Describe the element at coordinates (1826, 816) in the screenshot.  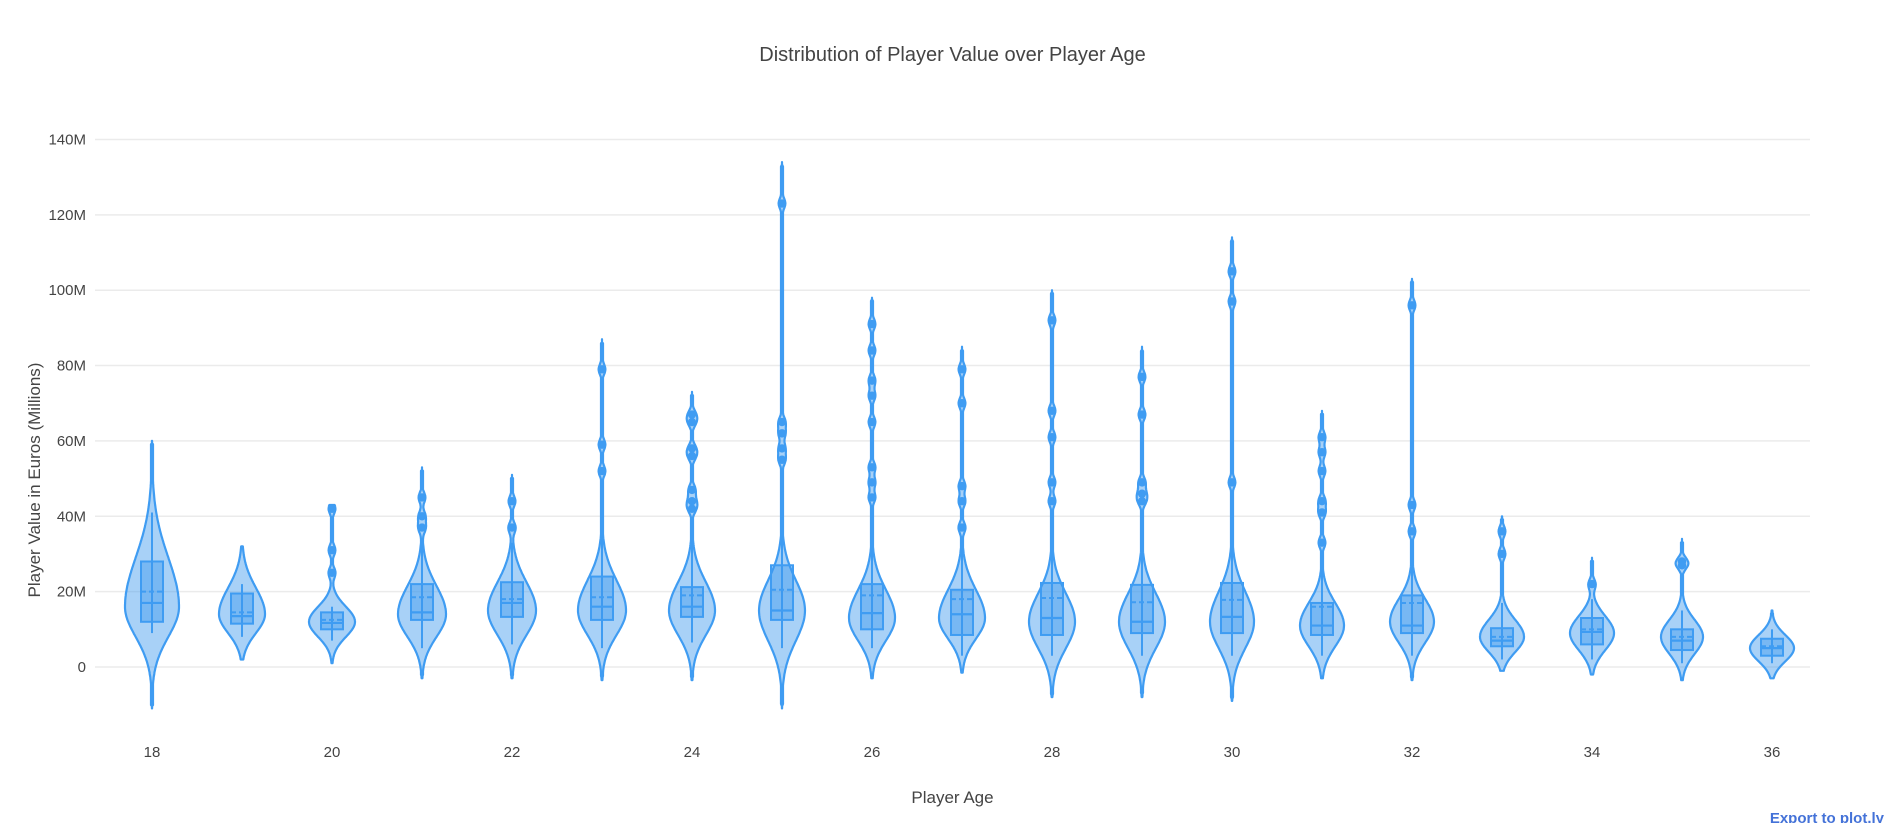
I see `export-to-plotly-link: Export to plot.ly` at that location.